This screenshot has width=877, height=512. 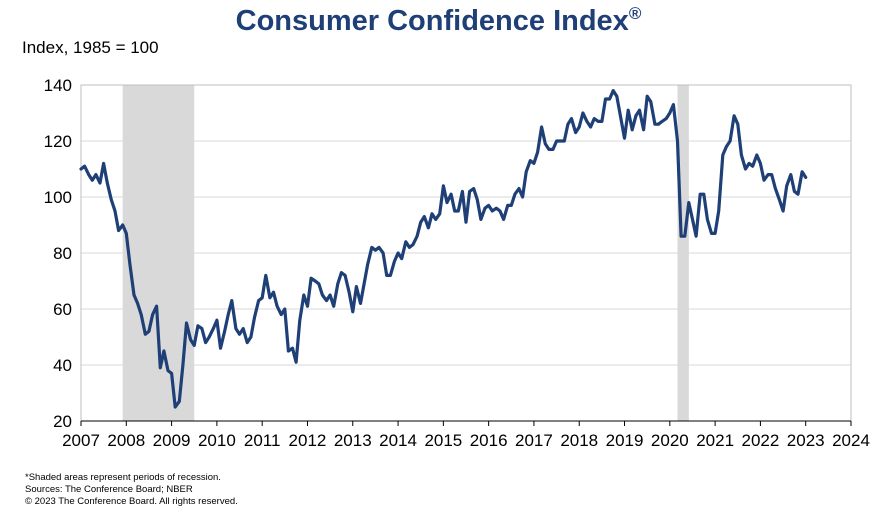 I want to click on data-point-2007.25, so click(x=92, y=180).